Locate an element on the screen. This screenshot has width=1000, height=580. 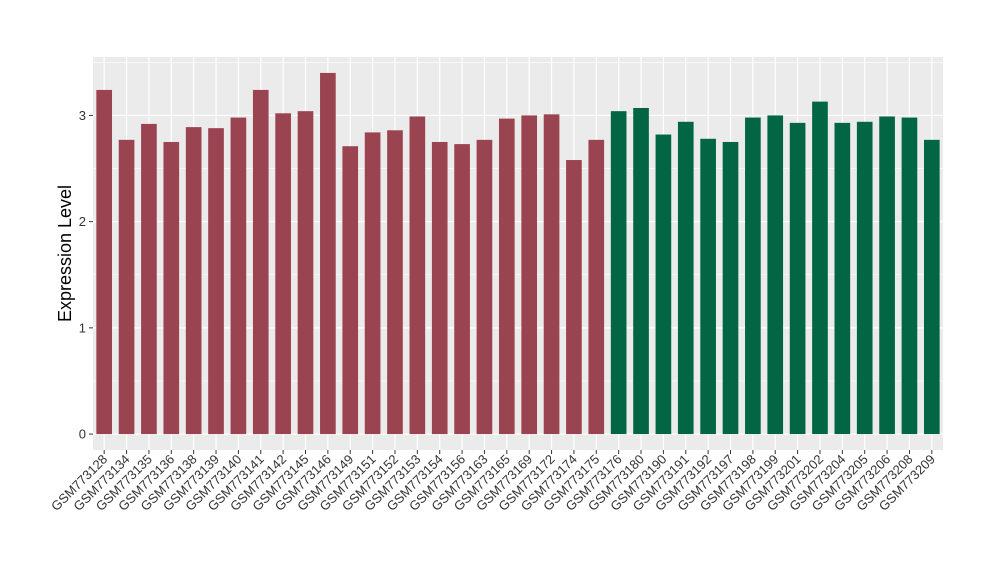
bar-GSM773172 is located at coordinates (551, 274).